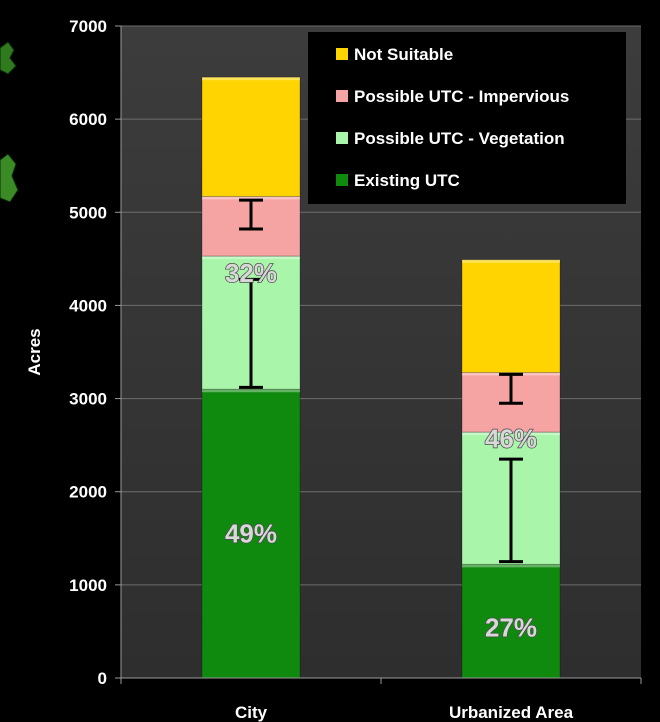 This screenshot has width=660, height=722. Describe the element at coordinates (88, 492) in the screenshot. I see `y-tick-label: 2000` at that location.